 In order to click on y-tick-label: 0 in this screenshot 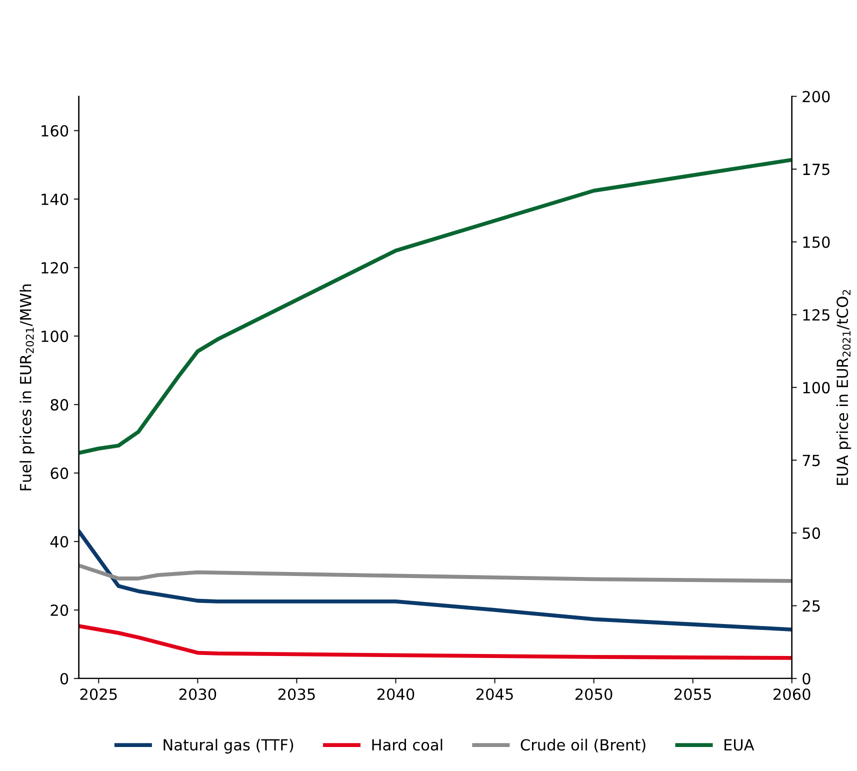, I will do `click(64, 678)`.